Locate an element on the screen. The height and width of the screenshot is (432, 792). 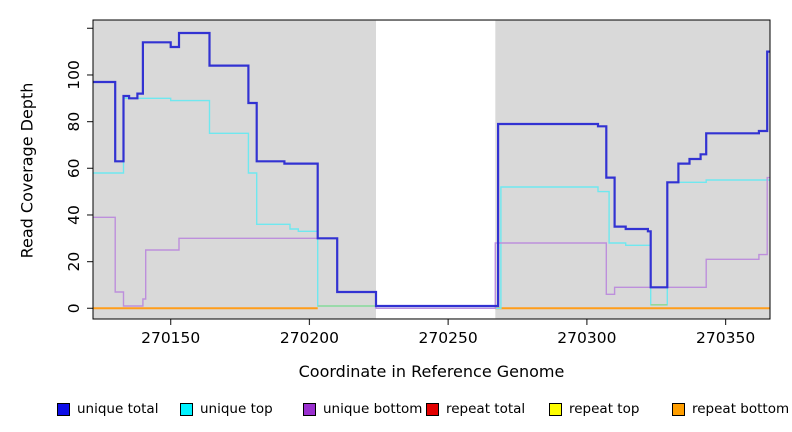
legend-label: unique total is located at coordinates (118, 409).